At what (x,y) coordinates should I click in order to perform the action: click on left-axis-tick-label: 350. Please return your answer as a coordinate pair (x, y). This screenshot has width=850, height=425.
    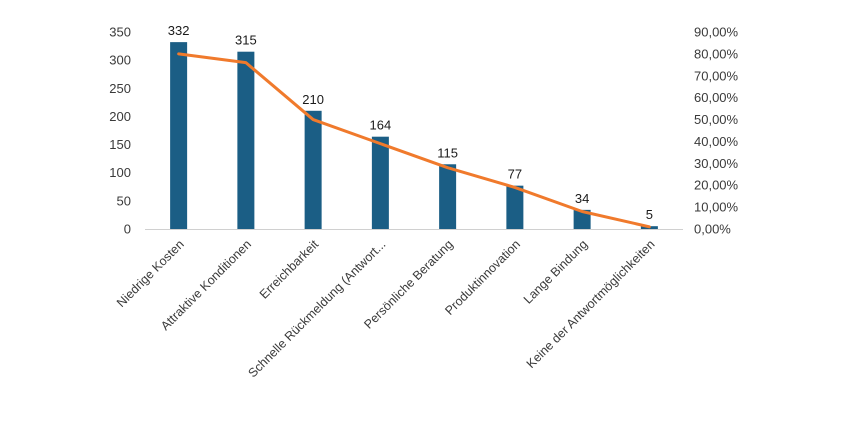
    Looking at the image, I should click on (120, 32).